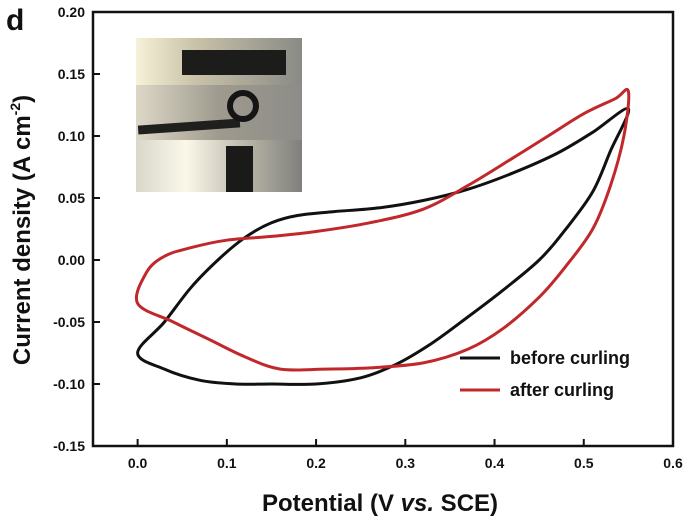 The height and width of the screenshot is (527, 689). Describe the element at coordinates (15, 20) in the screenshot. I see `panel-label: d` at that location.